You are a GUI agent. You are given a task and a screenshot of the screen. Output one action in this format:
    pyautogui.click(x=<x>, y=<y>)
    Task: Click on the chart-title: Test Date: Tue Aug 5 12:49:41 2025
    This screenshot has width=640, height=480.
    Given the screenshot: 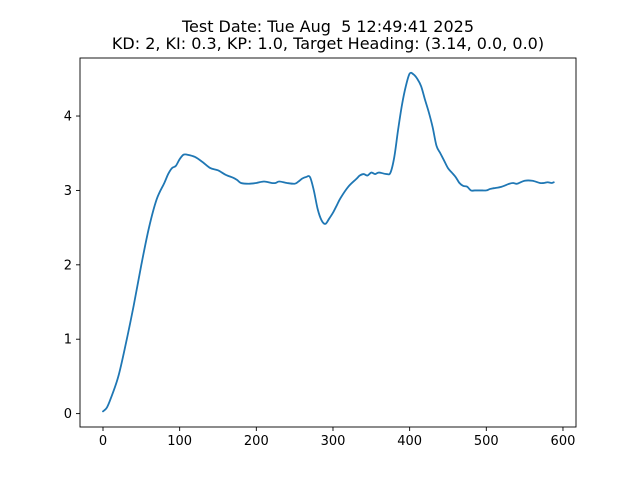 What is the action you would take?
    pyautogui.click(x=327, y=26)
    